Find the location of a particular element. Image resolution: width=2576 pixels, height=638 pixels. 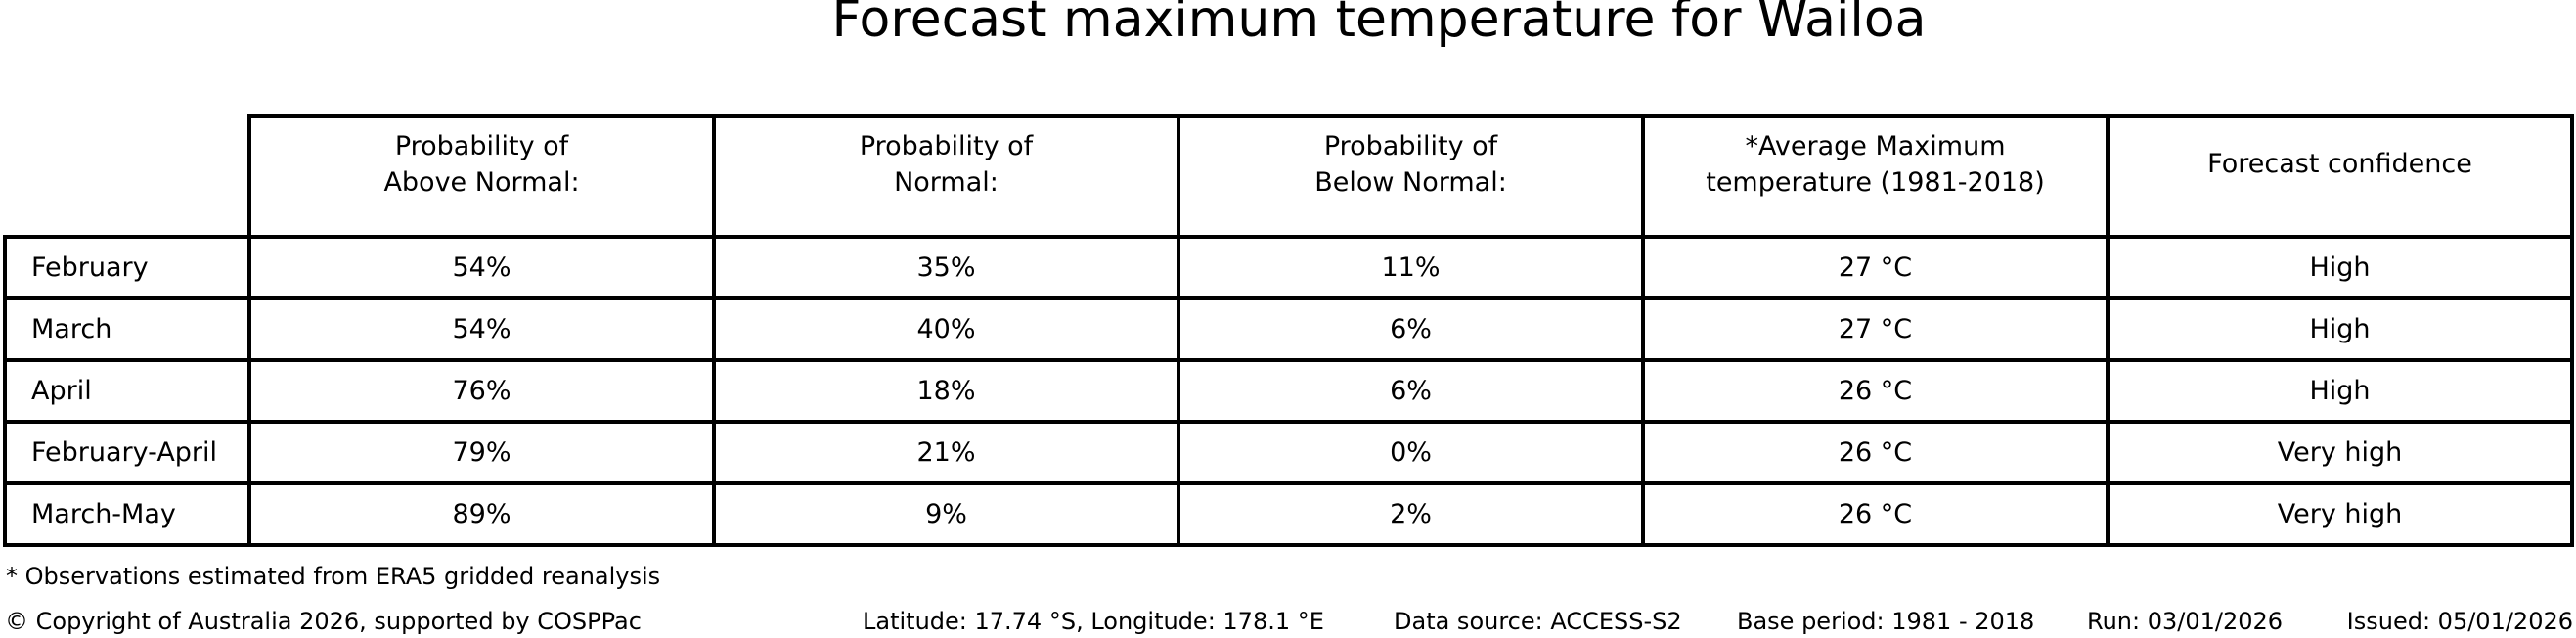

table-row-march-may: March-May 89% 9% 2% 26 °C Very high is located at coordinates (1288, 514).